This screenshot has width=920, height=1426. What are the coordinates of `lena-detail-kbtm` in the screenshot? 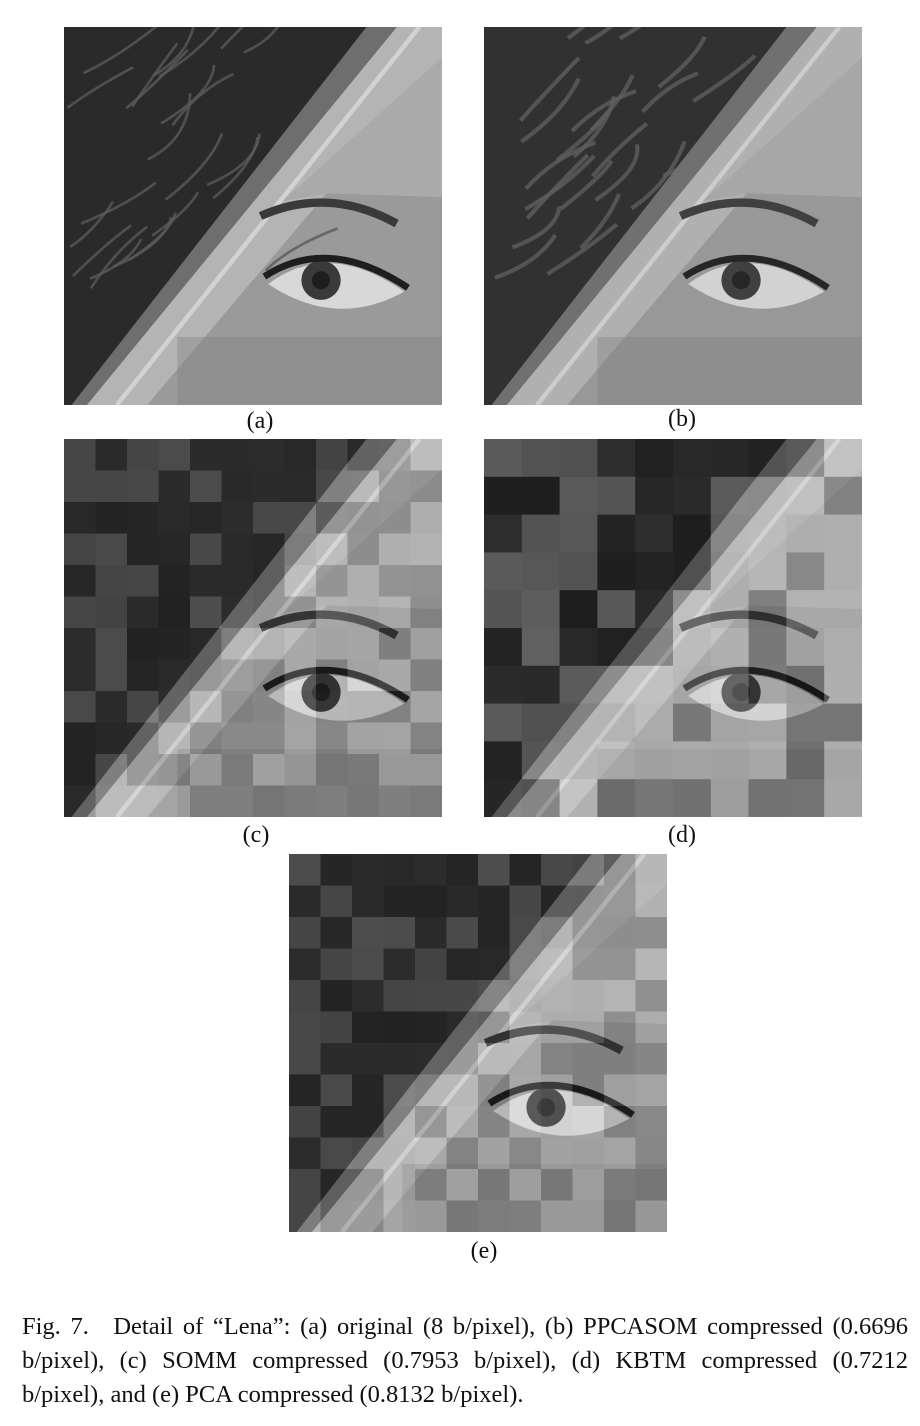 It's located at (673, 628).